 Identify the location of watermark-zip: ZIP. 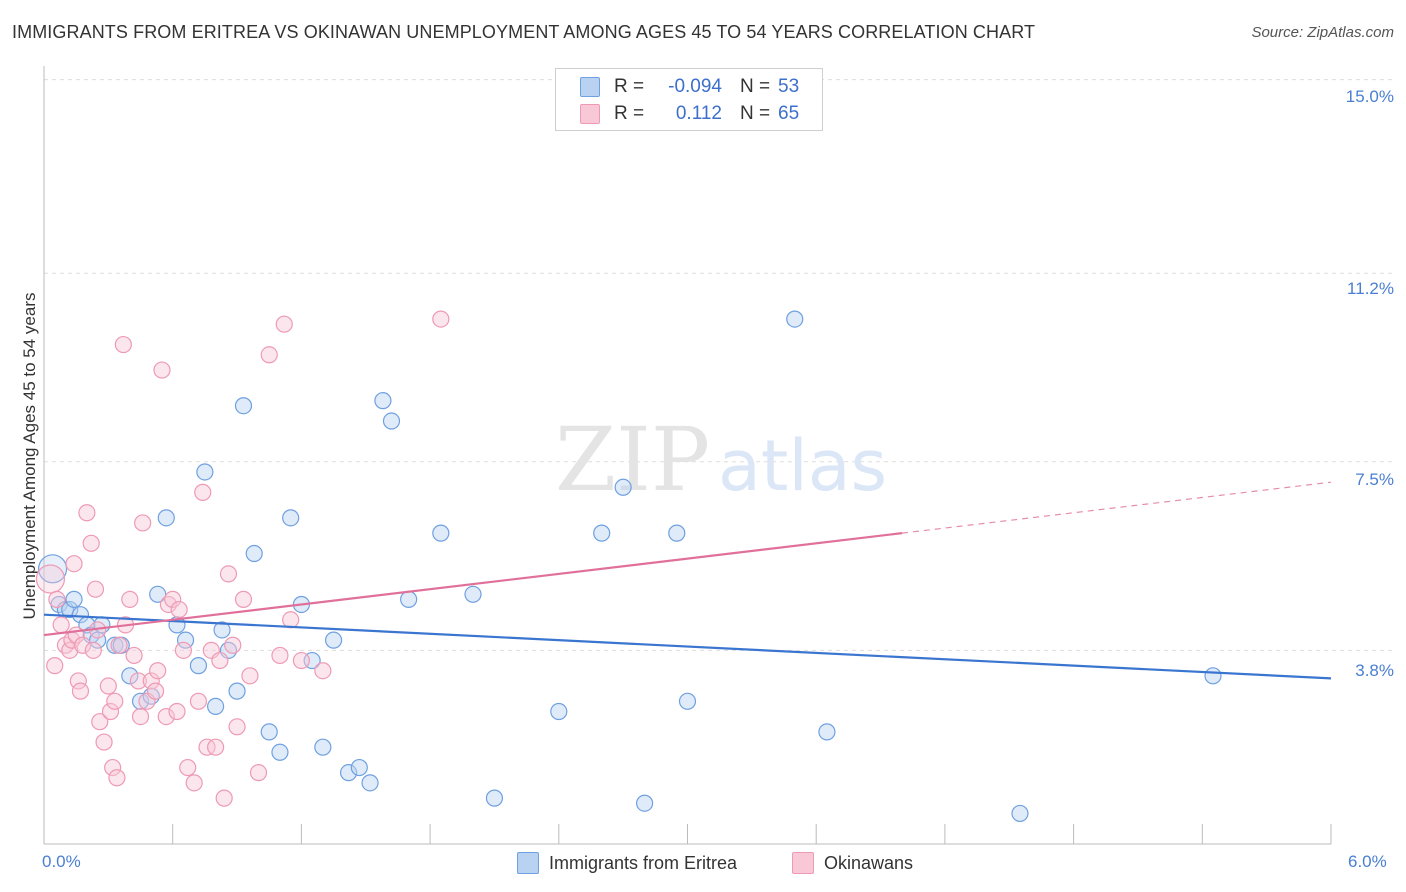
(632, 459).